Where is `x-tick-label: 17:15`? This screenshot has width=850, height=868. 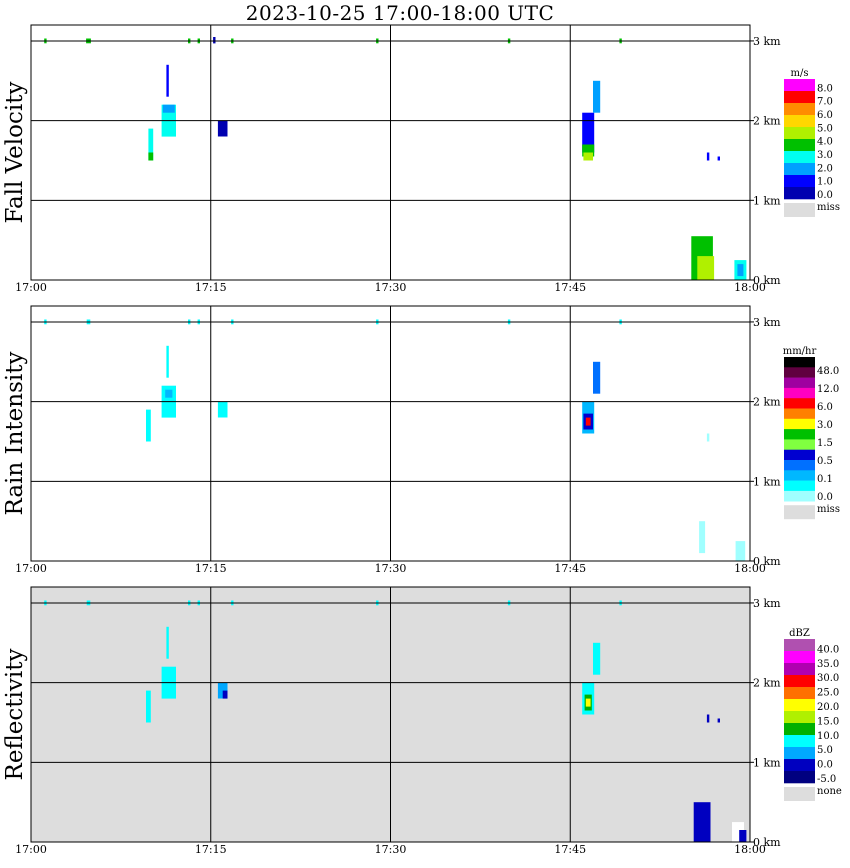
x-tick-label: 17:15 is located at coordinates (211, 287).